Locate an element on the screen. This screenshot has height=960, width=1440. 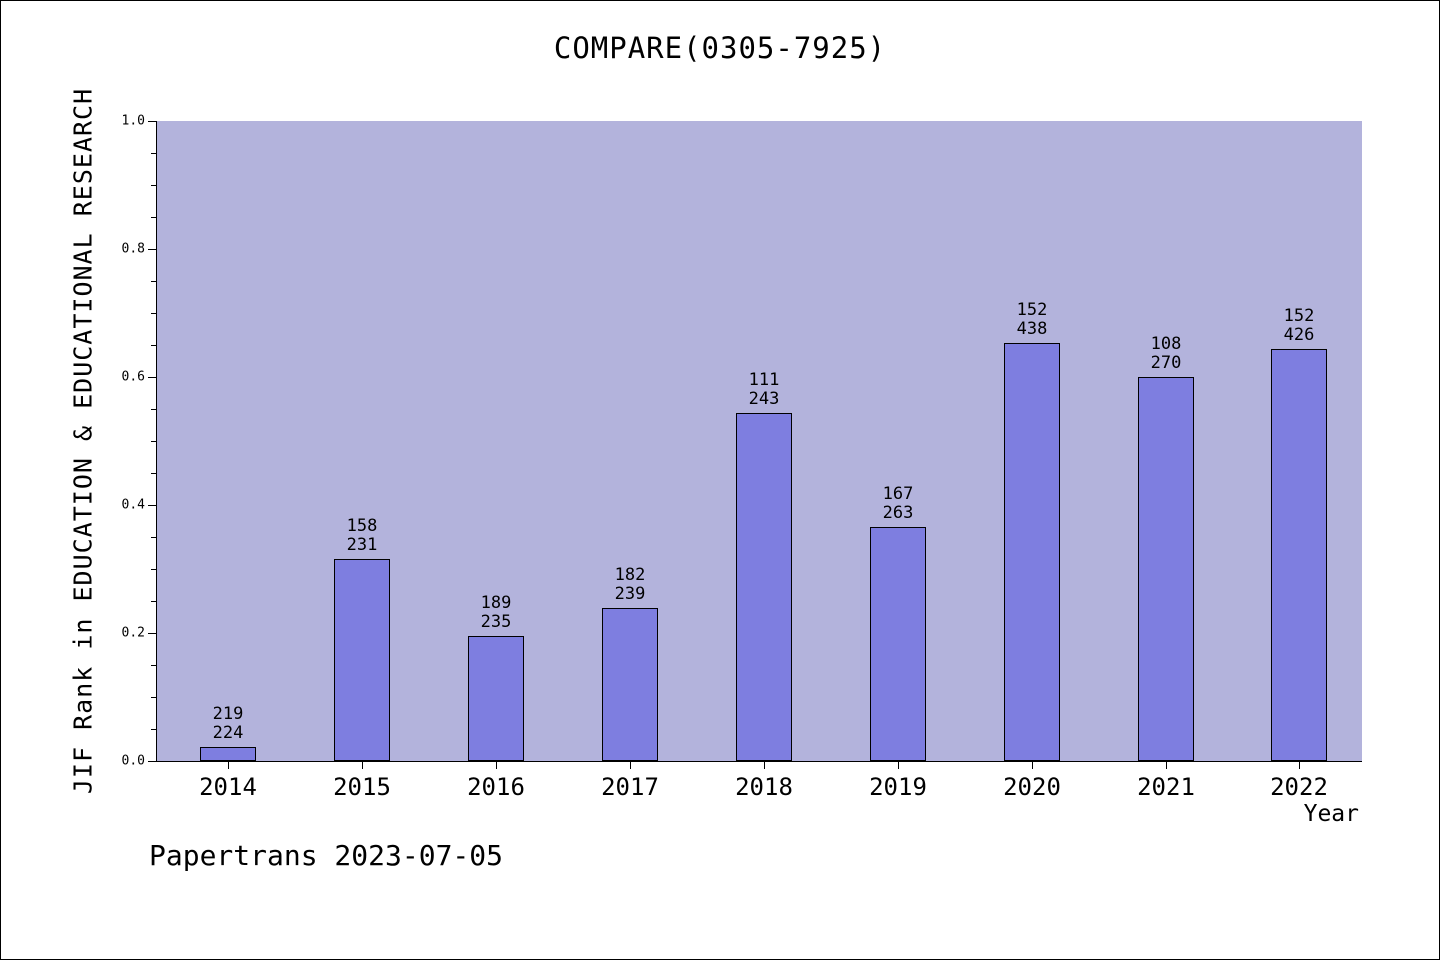
bar-value-label: 152 426 is located at coordinates (1299, 326).